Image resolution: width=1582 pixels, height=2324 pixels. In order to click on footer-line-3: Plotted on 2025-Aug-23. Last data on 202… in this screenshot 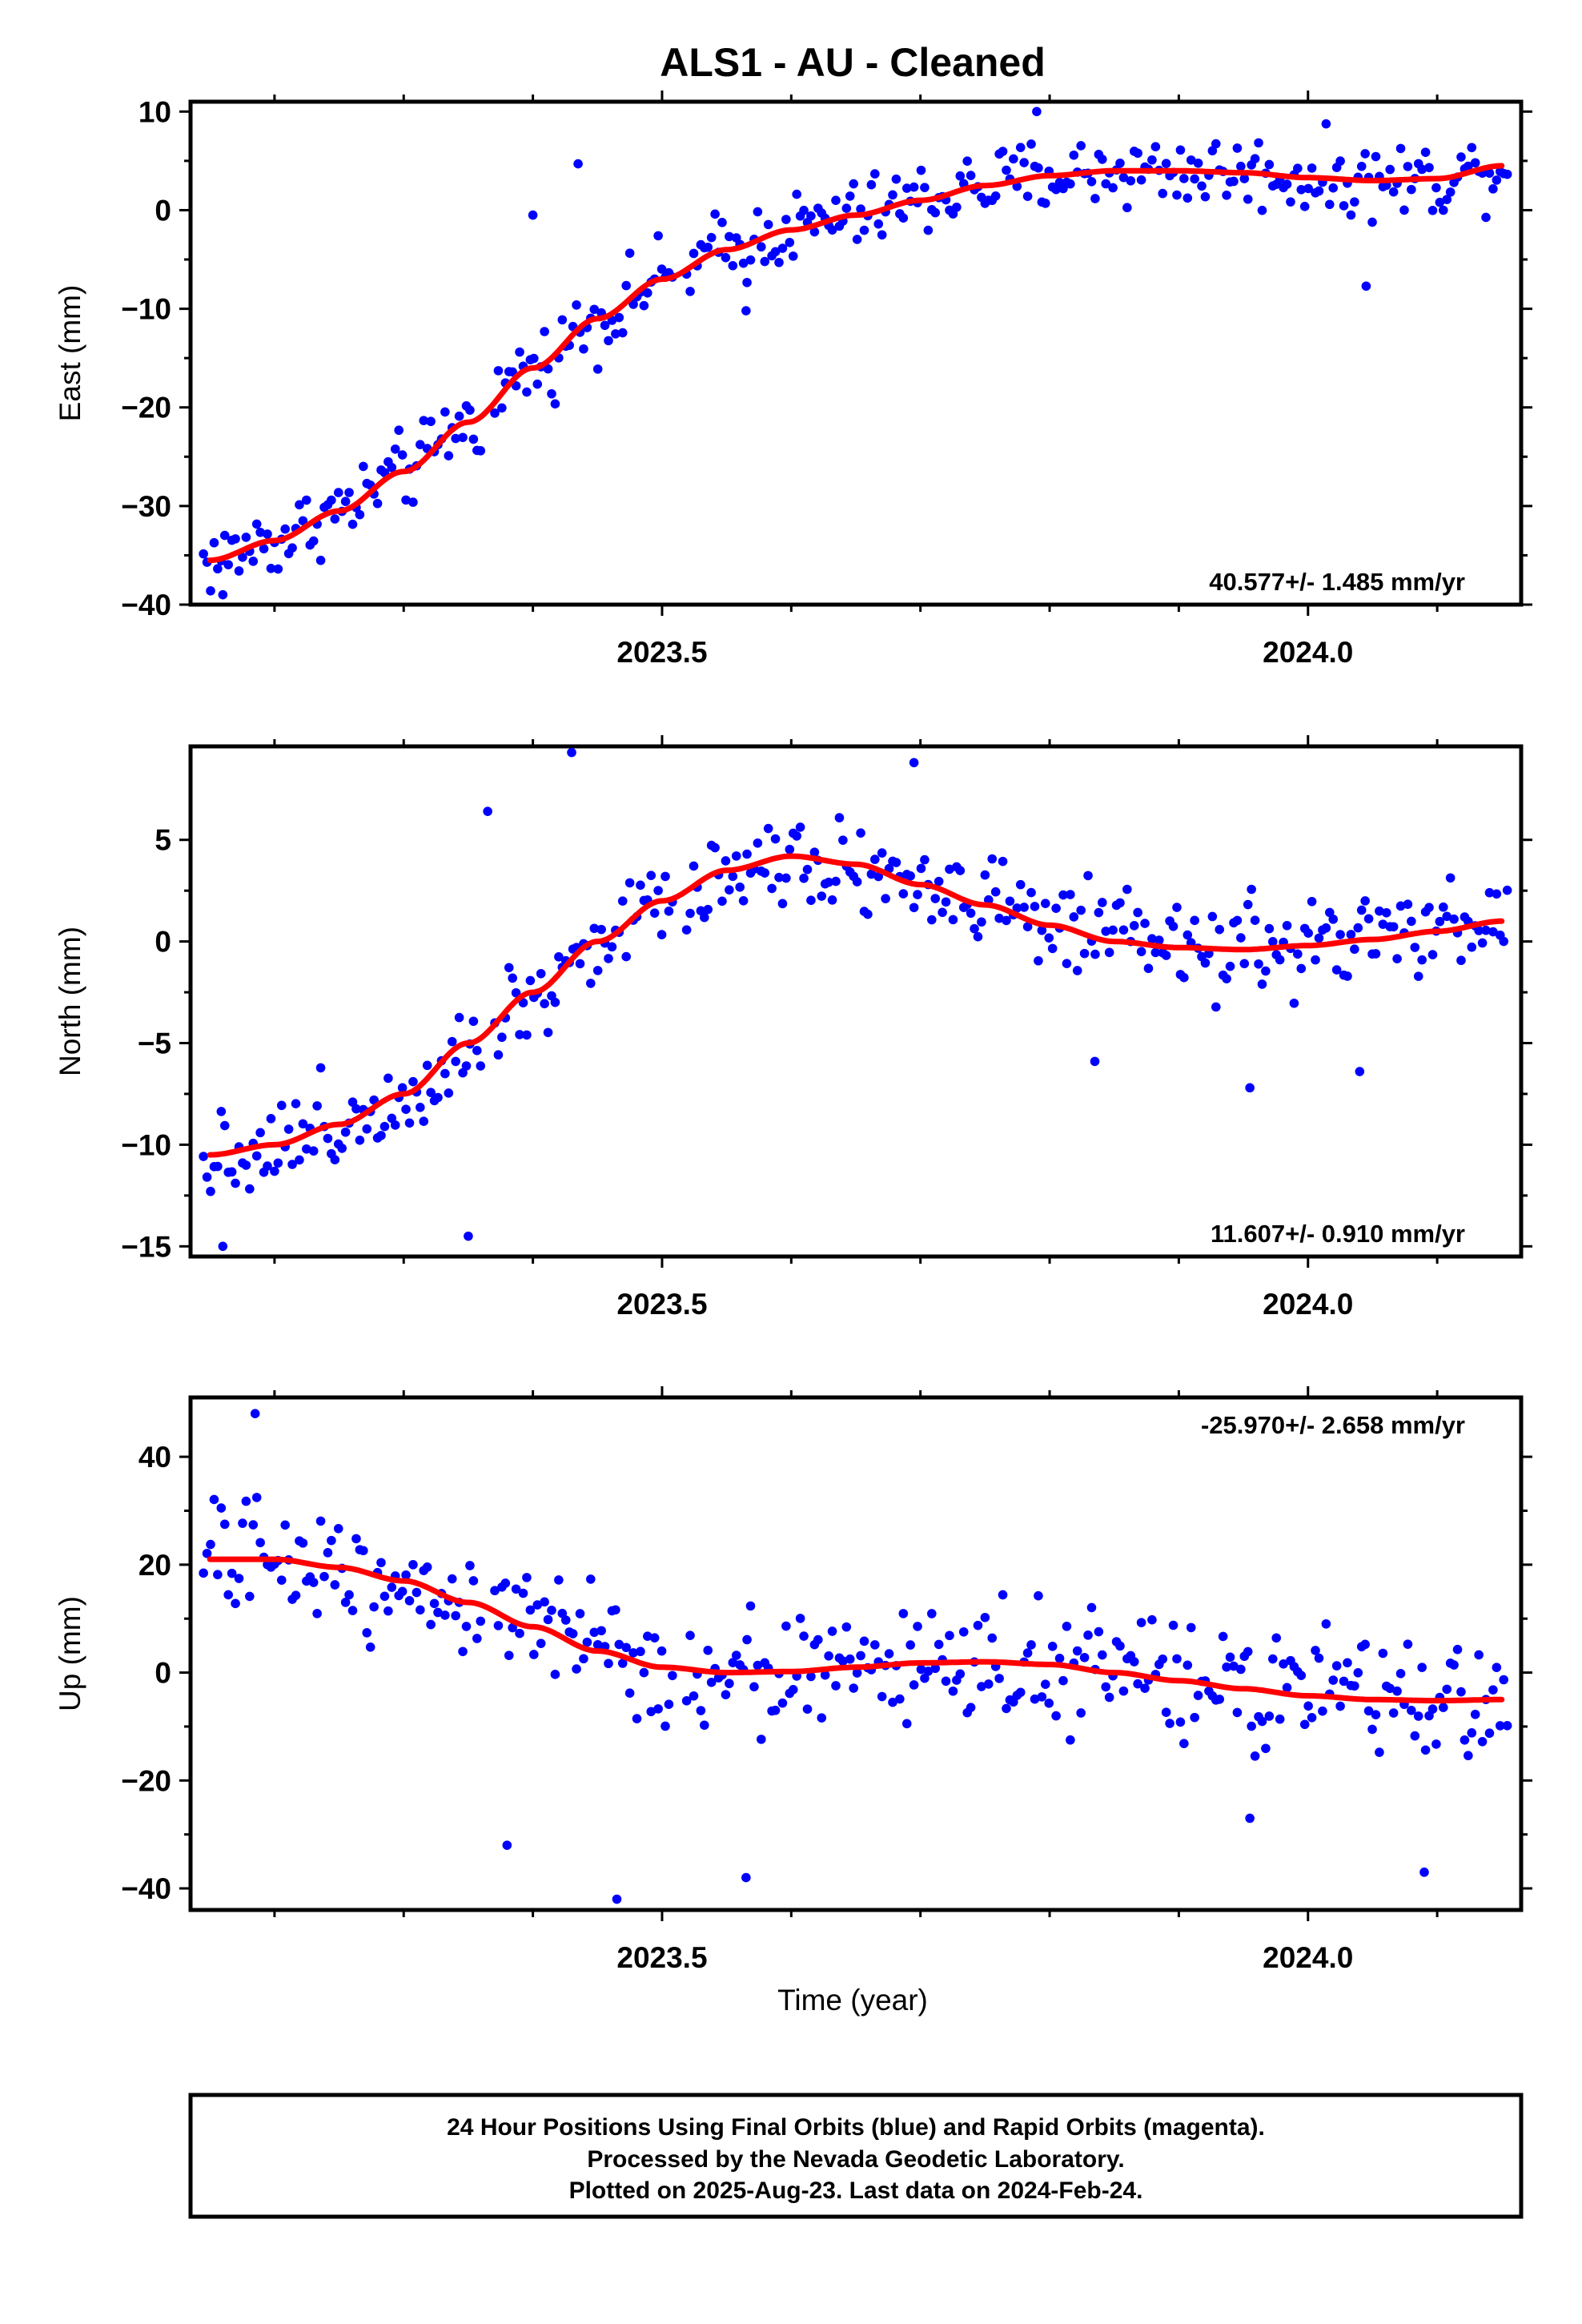, I will do `click(856, 2190)`.